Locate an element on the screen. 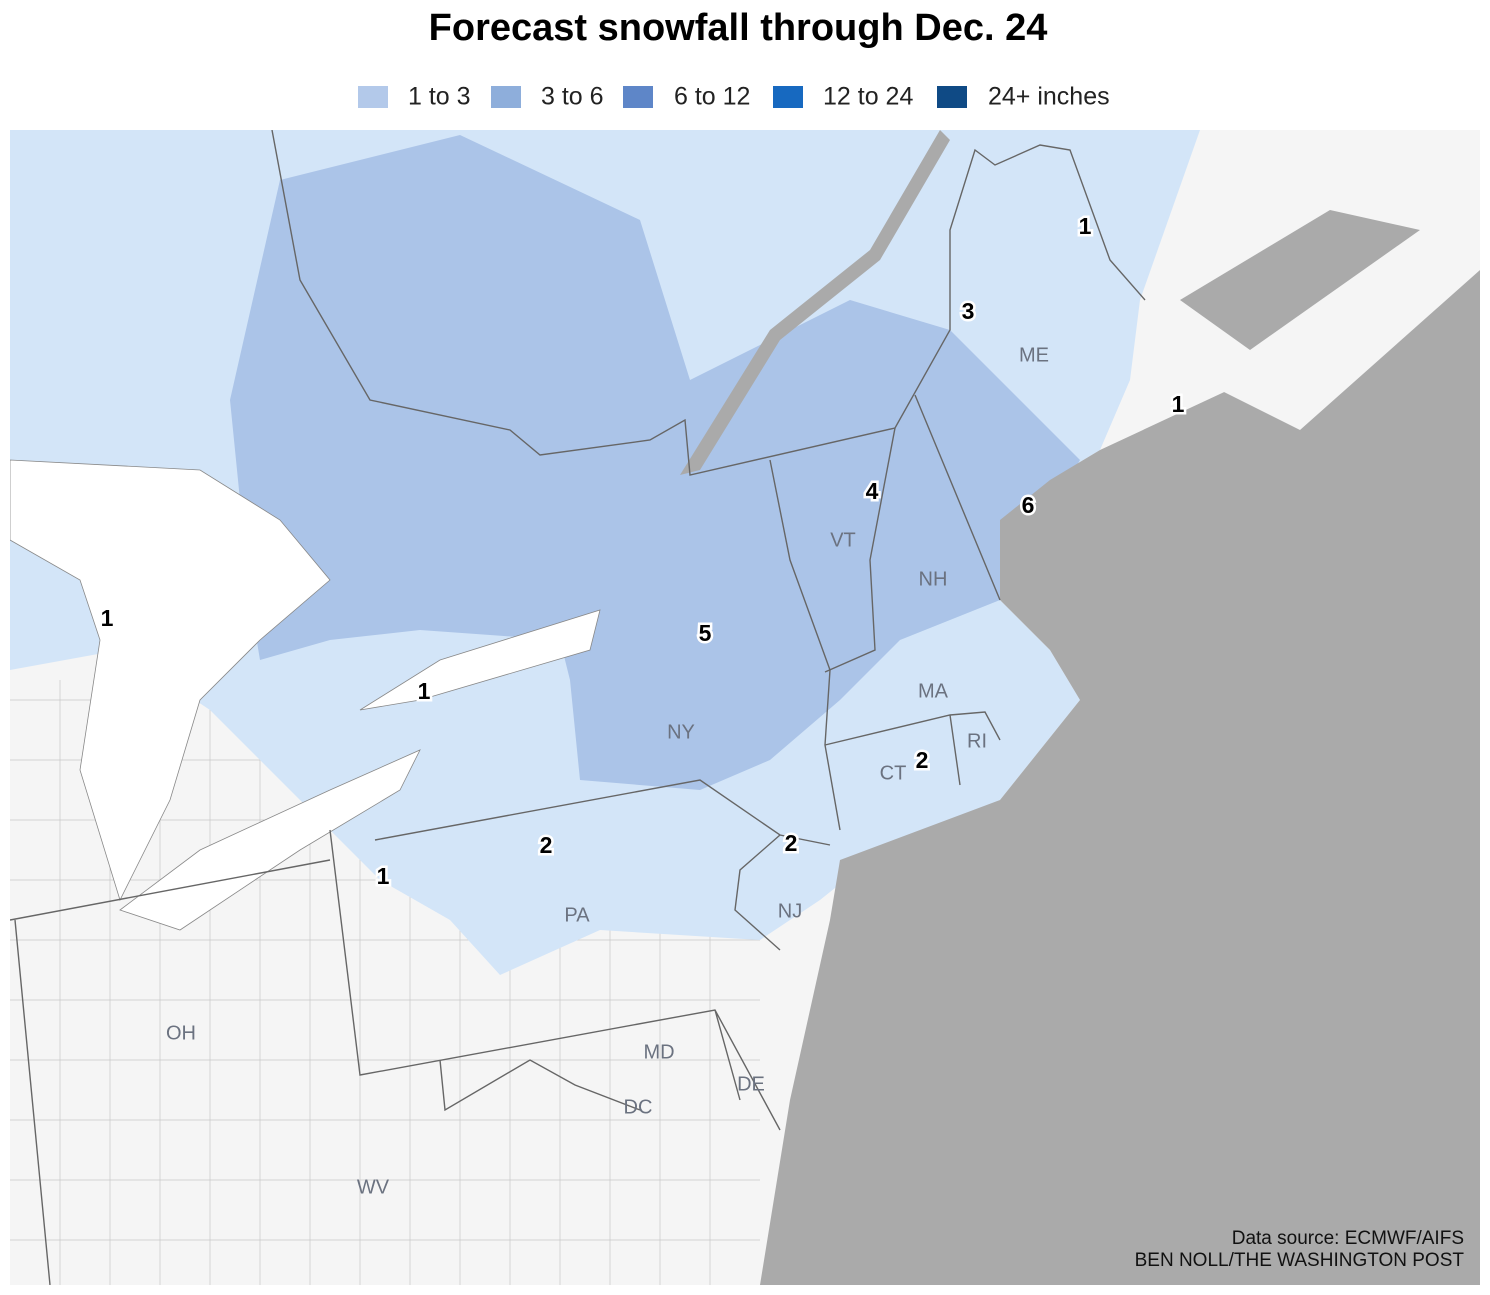 Image resolution: width=1490 pixels, height=1295 pixels. title: Forecast snowfall through Dec. 24 is located at coordinates (738, 28).